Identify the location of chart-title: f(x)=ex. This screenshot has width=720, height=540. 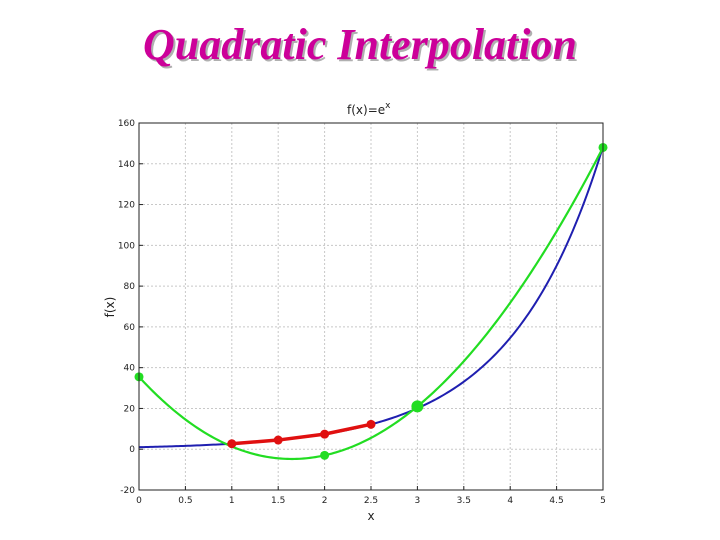
(369, 109).